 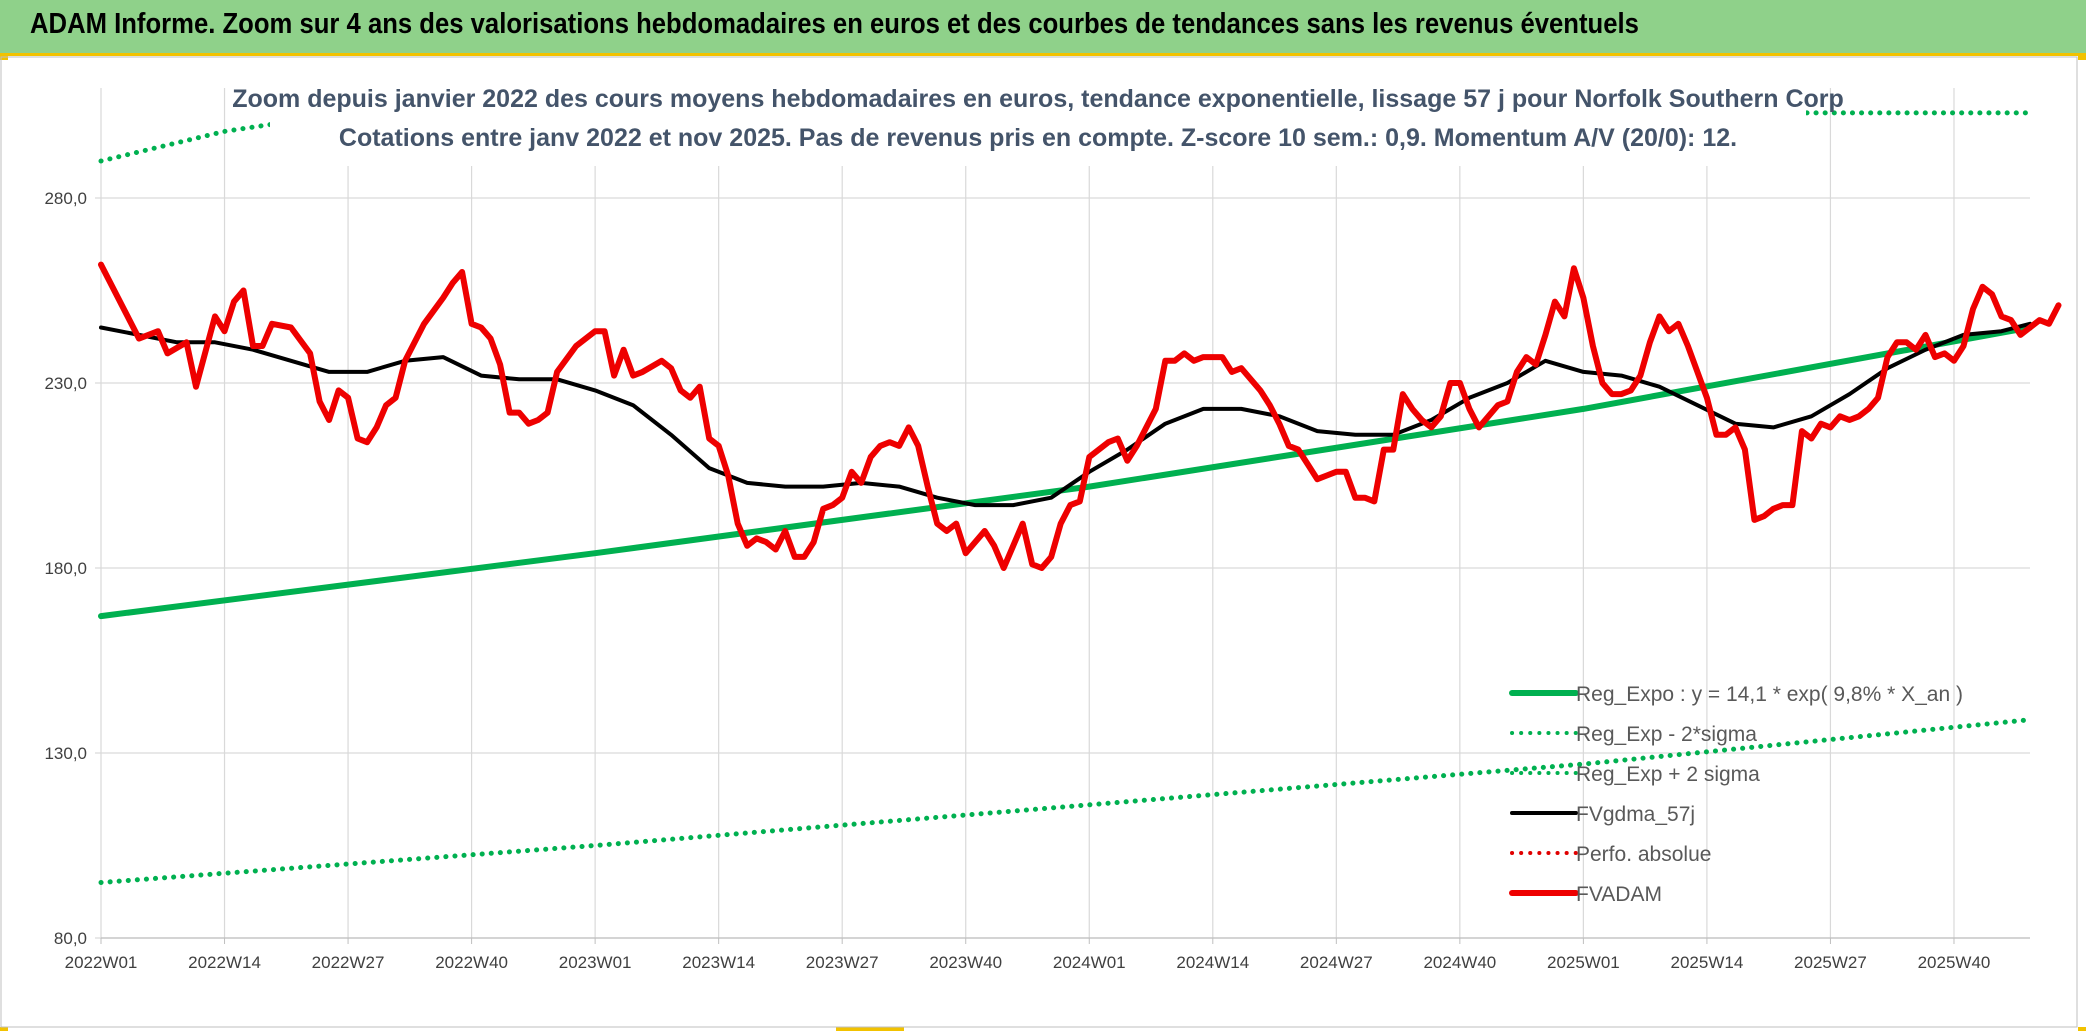 What do you see at coordinates (224, 962) in the screenshot?
I see `x-tick-label: 2022W14` at bounding box center [224, 962].